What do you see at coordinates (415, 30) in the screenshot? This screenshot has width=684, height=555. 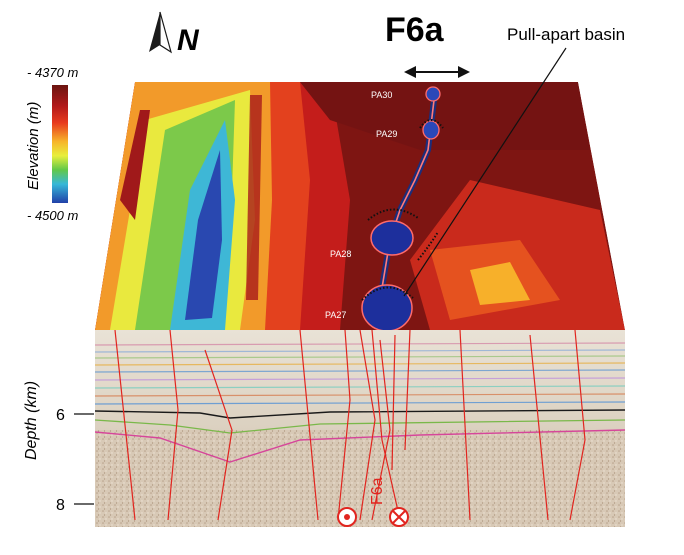 I see `fault-title: F6a` at bounding box center [415, 30].